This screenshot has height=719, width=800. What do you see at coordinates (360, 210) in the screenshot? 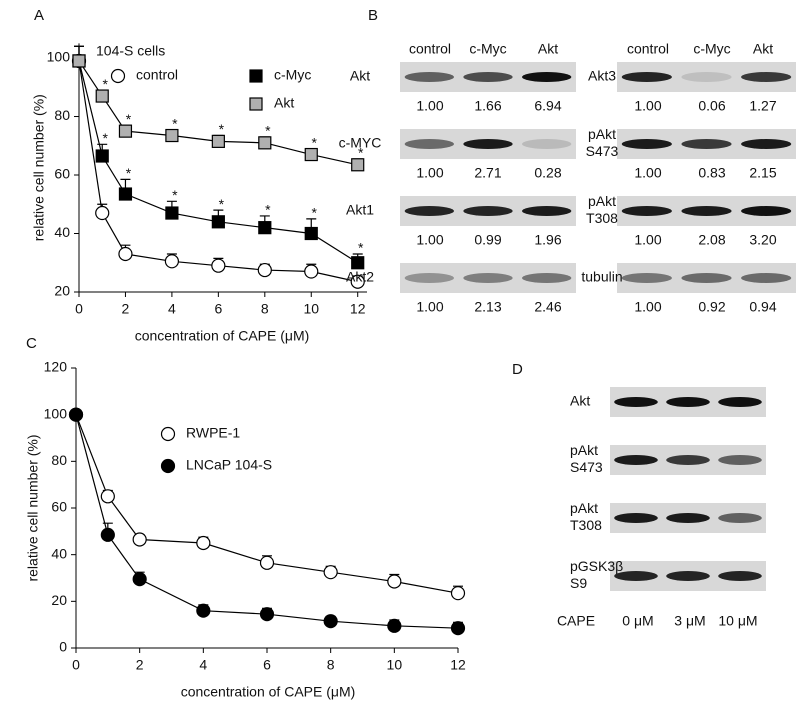
I see `row-label: Akt1` at bounding box center [360, 210].